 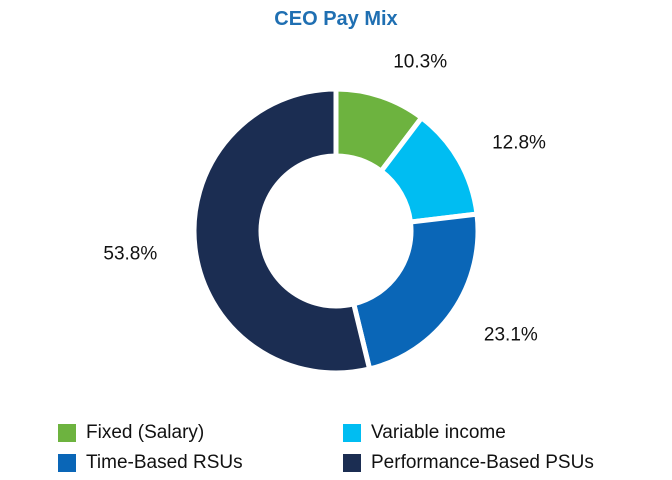 I want to click on legend-item-time-based-rsus: Time-Based RSUs, so click(x=150, y=463).